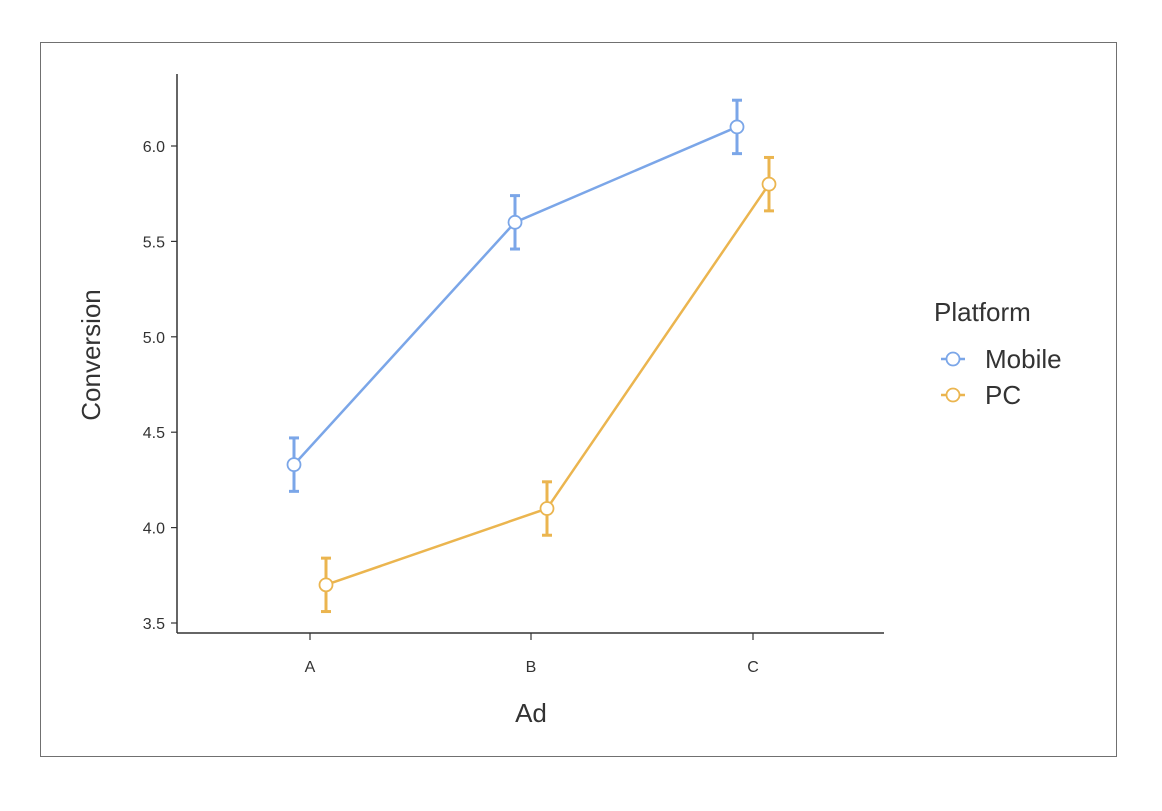 The image size is (1162, 811). Describe the element at coordinates (982, 312) in the screenshot. I see `legend-title: Platform` at that location.